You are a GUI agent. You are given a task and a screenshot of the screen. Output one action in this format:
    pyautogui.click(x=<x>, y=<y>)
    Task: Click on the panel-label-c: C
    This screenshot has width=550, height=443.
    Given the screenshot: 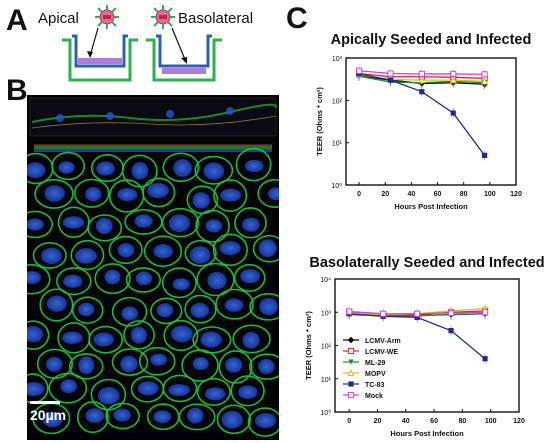 What is the action you would take?
    pyautogui.click(x=297, y=18)
    